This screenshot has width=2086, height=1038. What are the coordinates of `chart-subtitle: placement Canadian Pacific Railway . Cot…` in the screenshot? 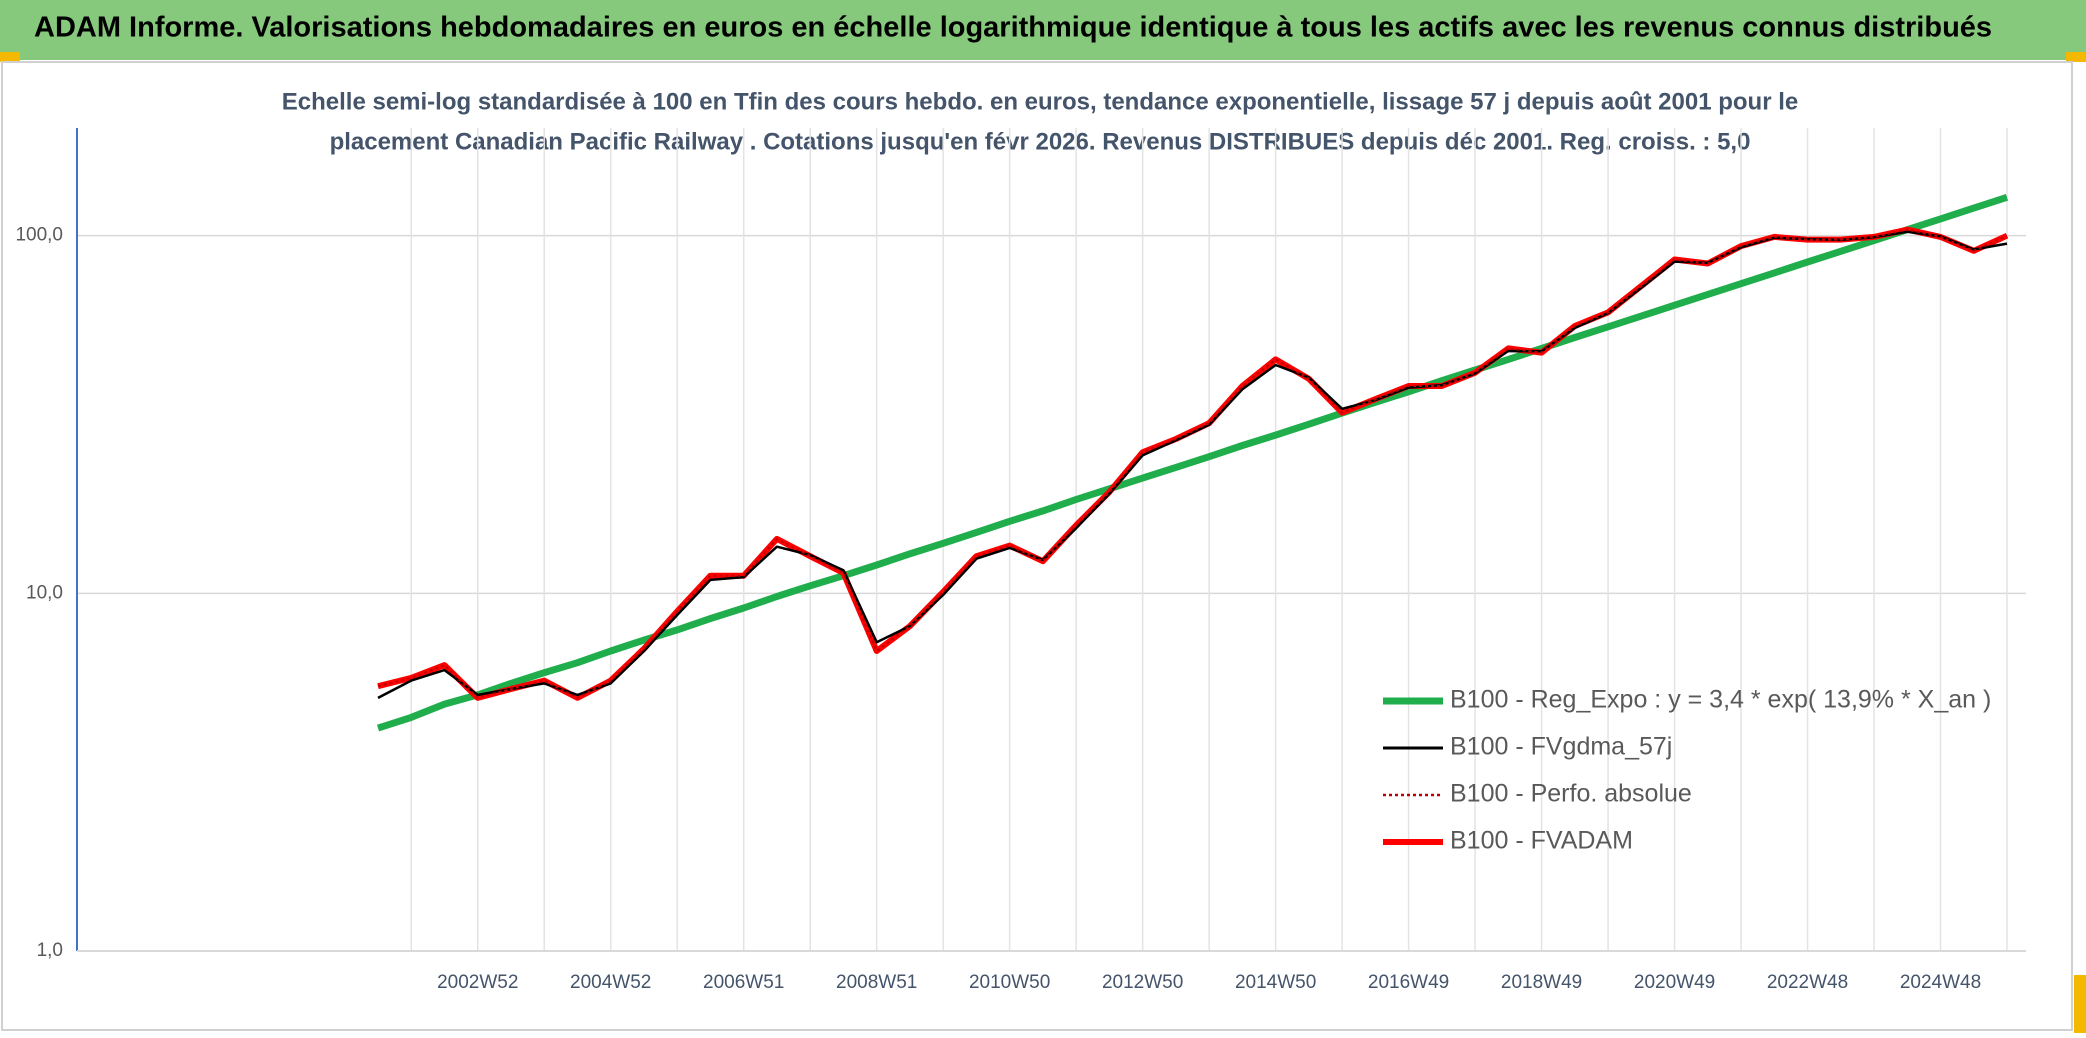 It's located at (1040, 141).